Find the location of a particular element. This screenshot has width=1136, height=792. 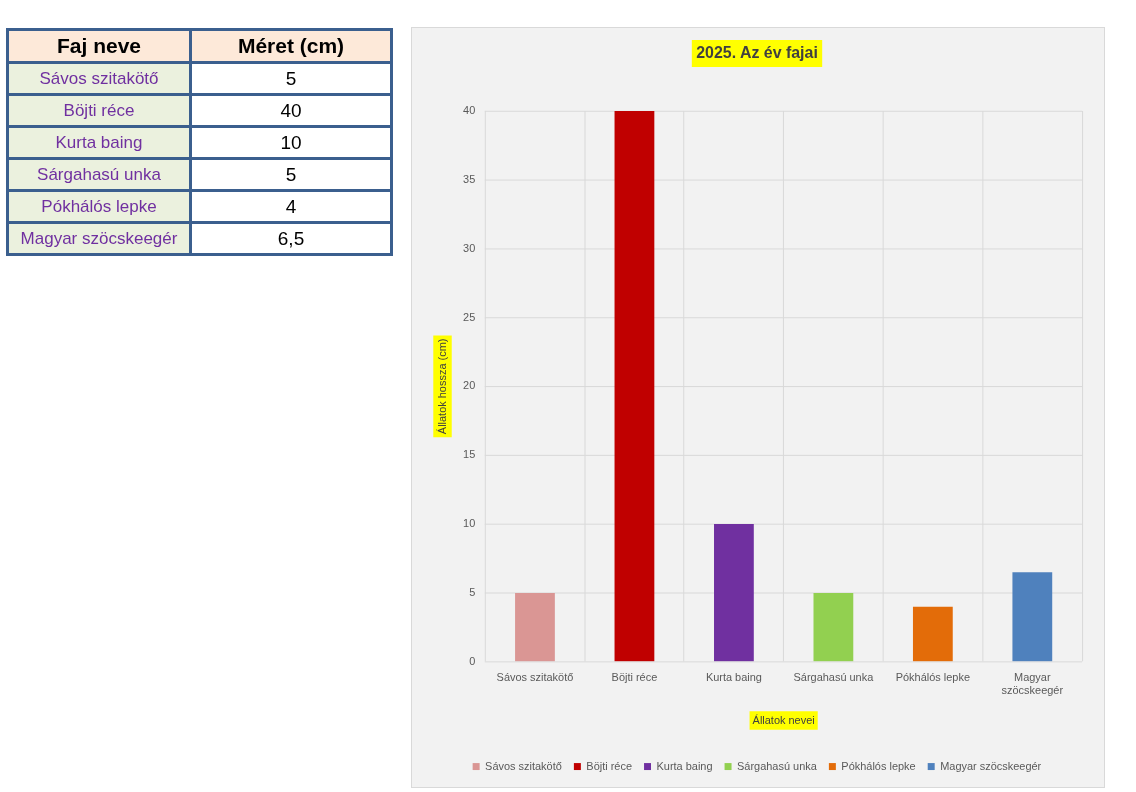

legend-label: Sávos szitakötő is located at coordinates (523, 765).